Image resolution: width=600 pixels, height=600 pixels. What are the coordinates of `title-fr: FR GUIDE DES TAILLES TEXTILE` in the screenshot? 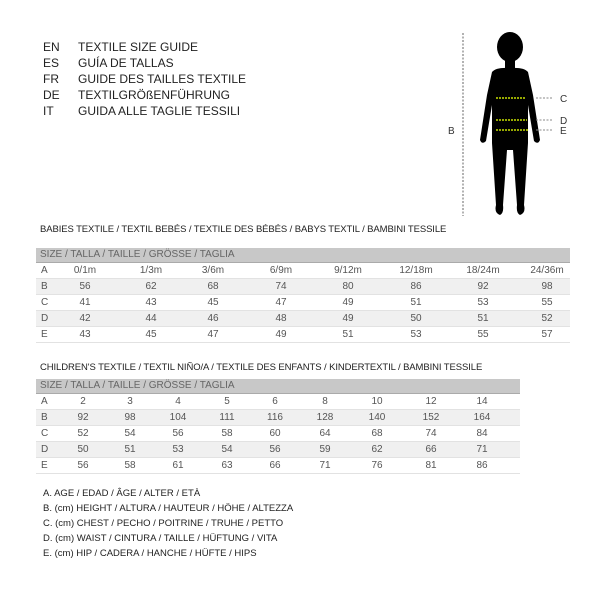 It's located at (144, 79).